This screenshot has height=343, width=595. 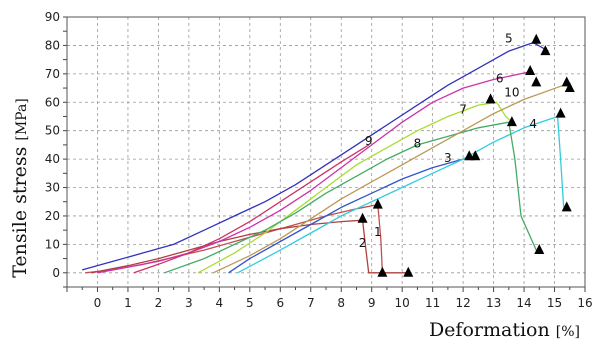 What do you see at coordinates (52, 17) in the screenshot?
I see `y-tick-label: 90` at bounding box center [52, 17].